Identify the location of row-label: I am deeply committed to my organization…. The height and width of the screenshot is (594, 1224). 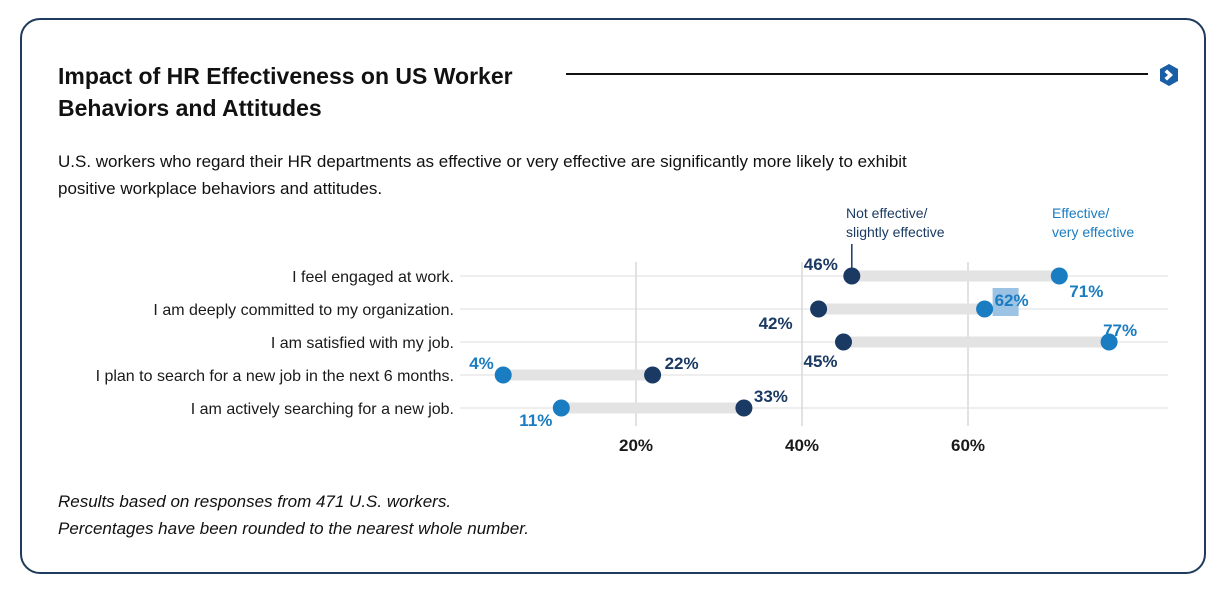
(303, 310).